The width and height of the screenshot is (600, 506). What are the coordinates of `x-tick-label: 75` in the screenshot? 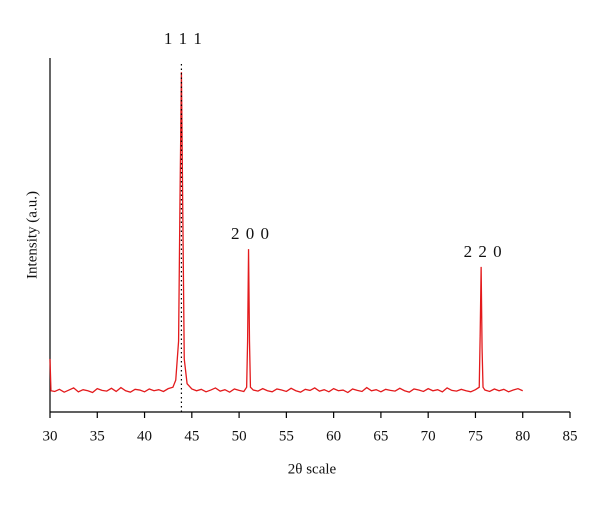 It's located at (475, 436).